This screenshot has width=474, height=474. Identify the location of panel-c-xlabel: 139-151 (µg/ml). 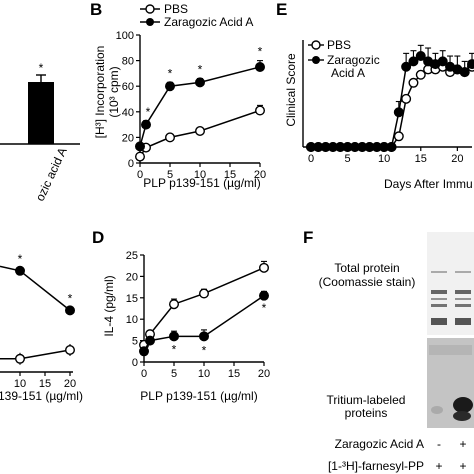
(41, 396).